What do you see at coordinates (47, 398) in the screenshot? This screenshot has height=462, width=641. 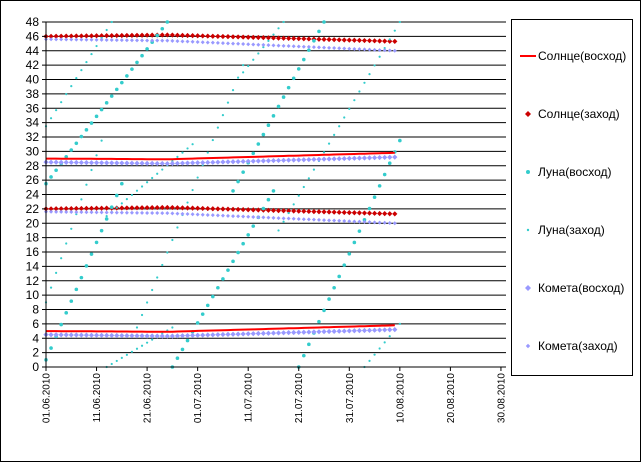 I see `x-tick-label: 01.06.2010` at bounding box center [47, 398].